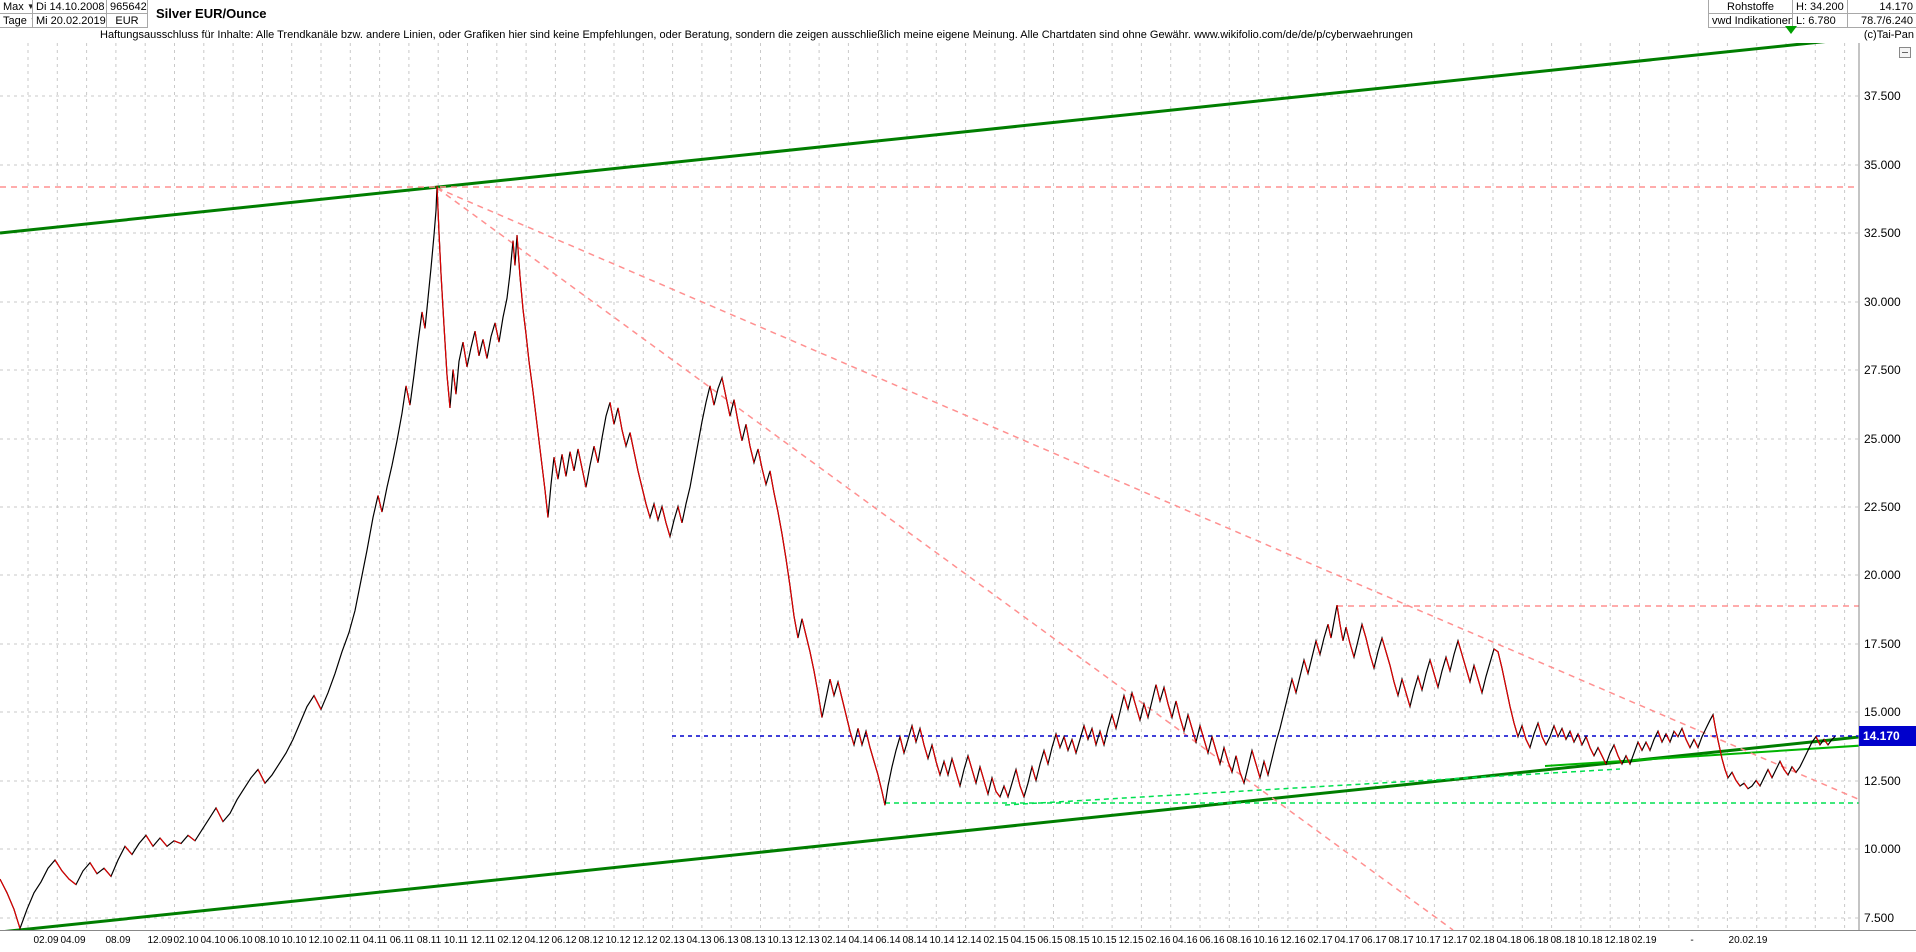 The height and width of the screenshot is (952, 1916). Describe the element at coordinates (834, 940) in the screenshot. I see `x-axis-tick-label: 02.14` at that location.